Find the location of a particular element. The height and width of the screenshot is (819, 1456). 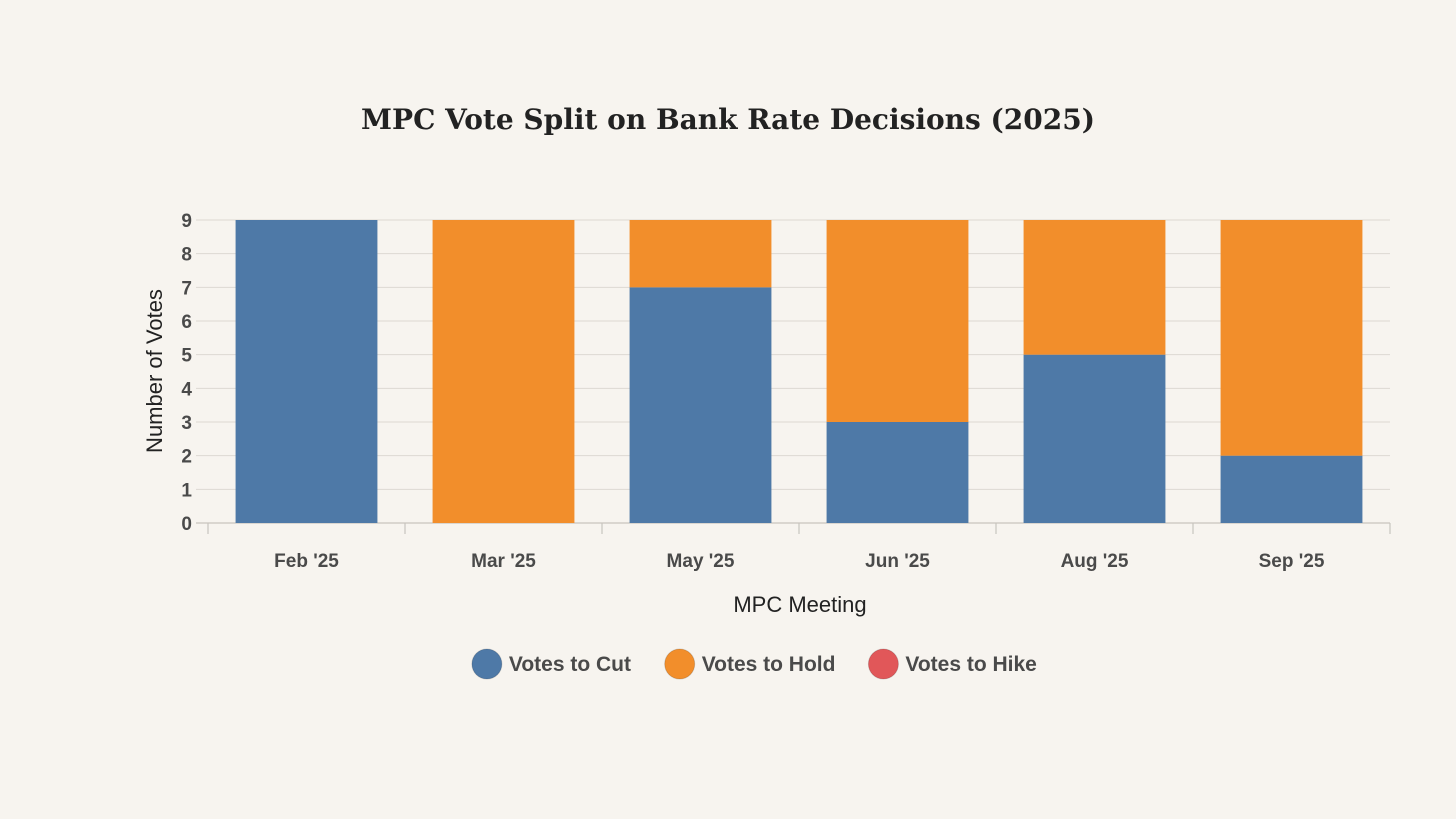

y-tick-label: 9 is located at coordinates (186, 221).